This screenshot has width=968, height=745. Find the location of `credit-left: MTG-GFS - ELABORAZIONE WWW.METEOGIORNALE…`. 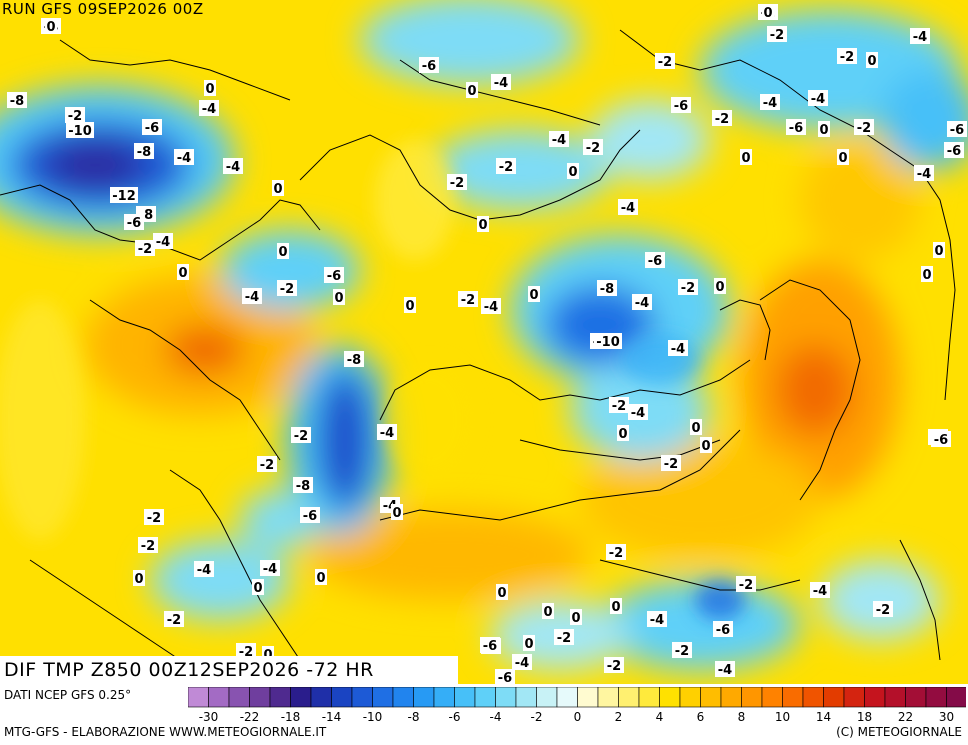

credit-left: MTG-GFS - ELABORAZIONE WWW.METEOGIORNALE… is located at coordinates (165, 732).